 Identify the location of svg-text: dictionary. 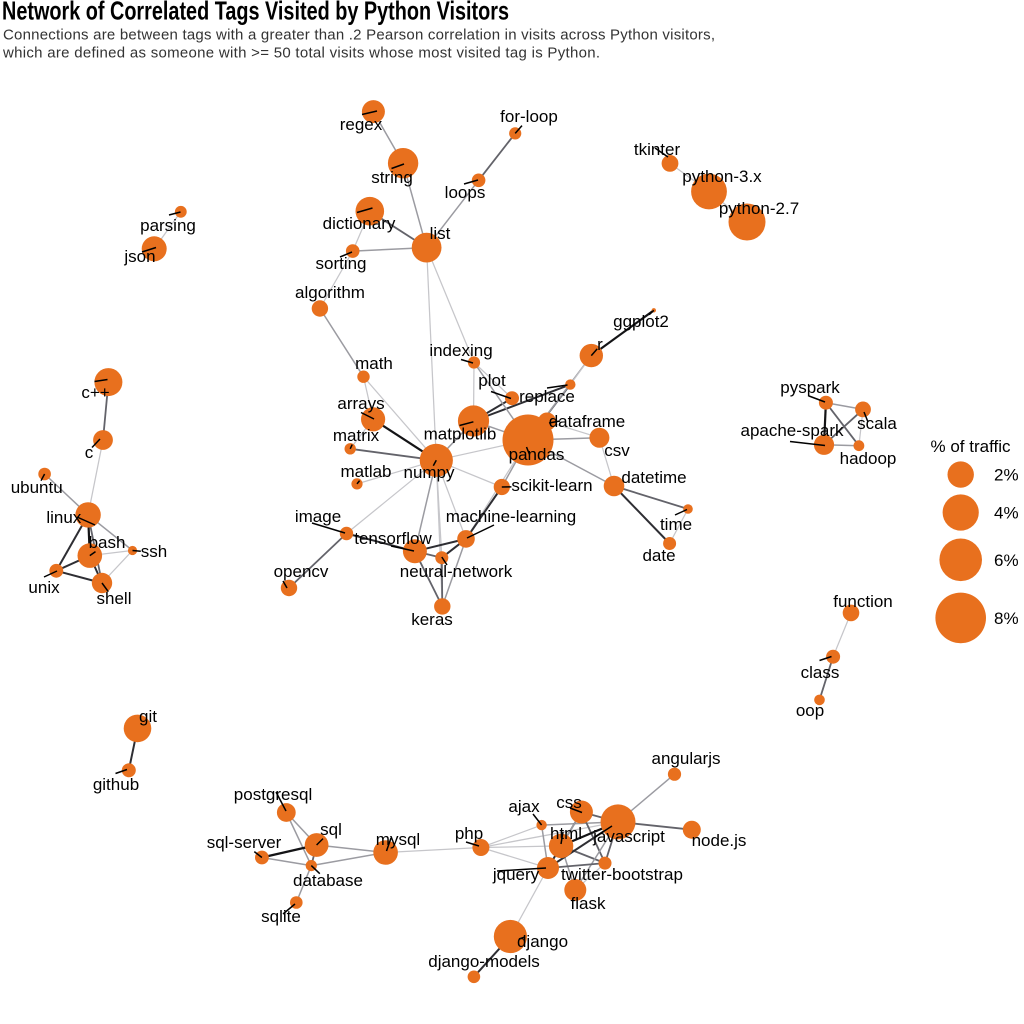
(359, 223).